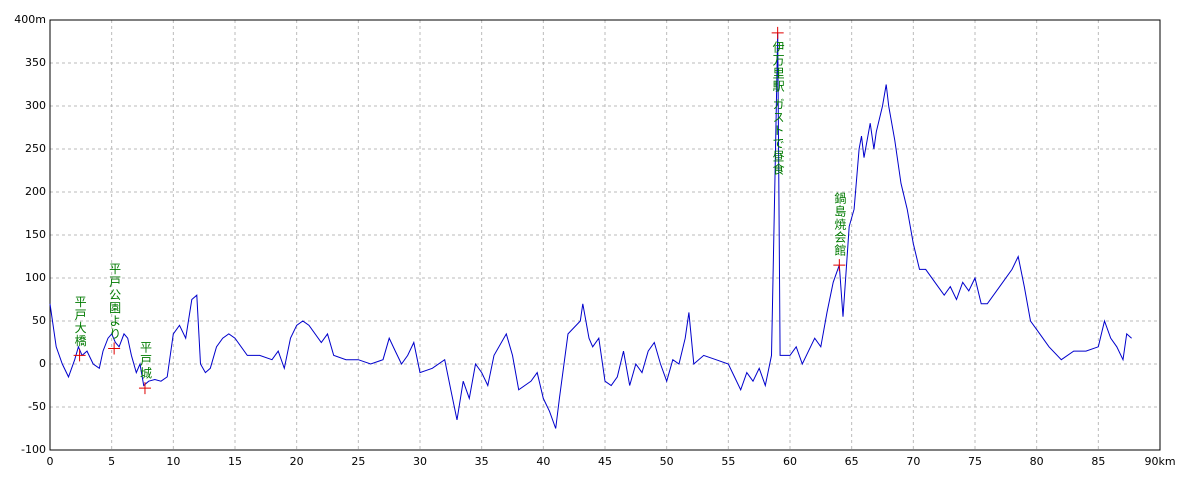 The image size is (1200, 484). Describe the element at coordinates (975, 461) in the screenshot. I see `x-tick-label: 75` at that location.